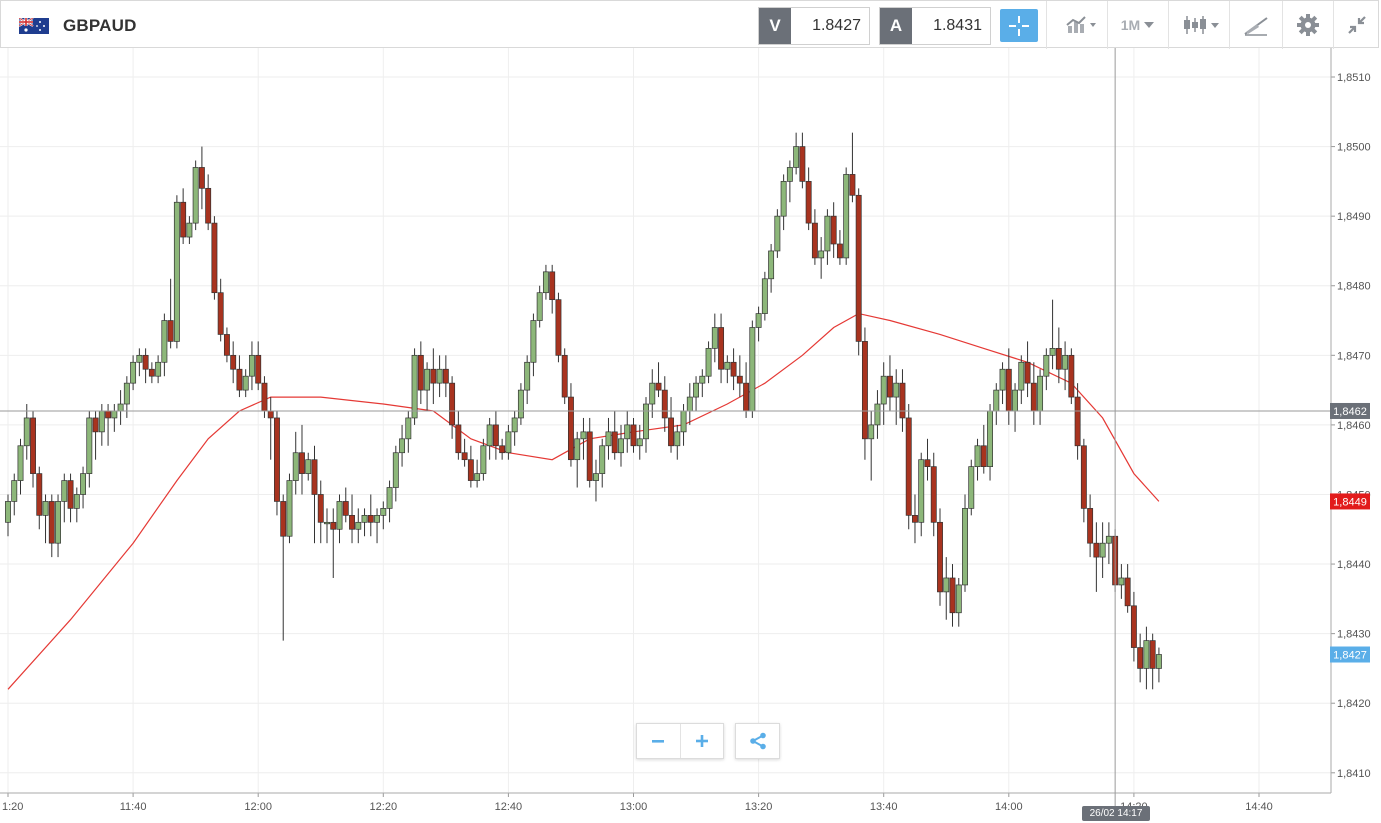 The height and width of the screenshot is (823, 1381). Describe the element at coordinates (634, 807) in the screenshot. I see `x-tick-label: 13:00` at that location.